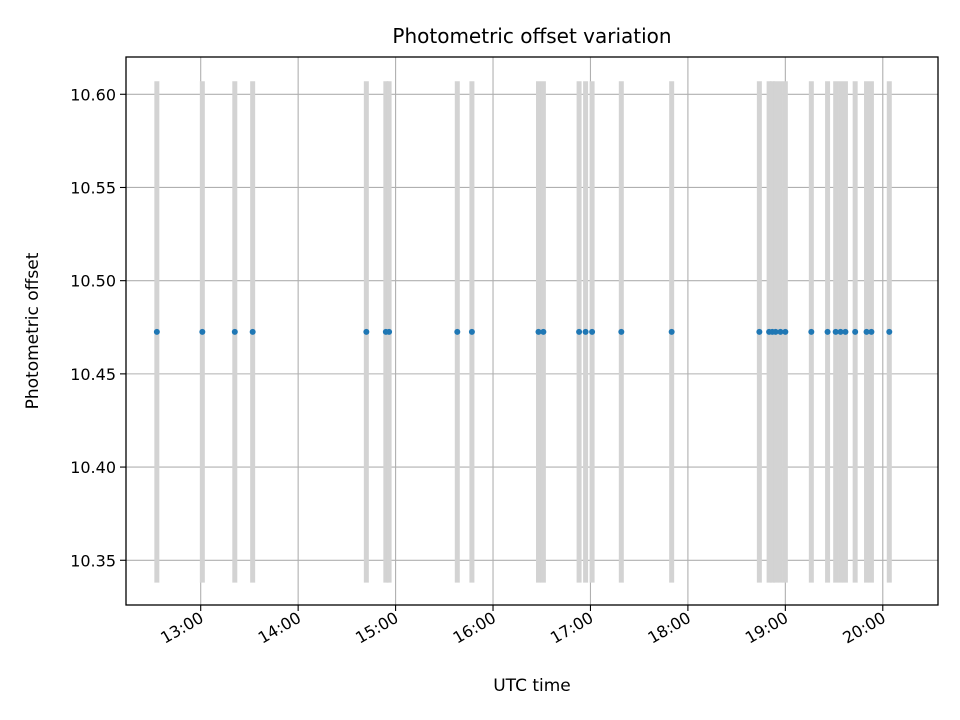 The image size is (960, 720). Describe the element at coordinates (93, 94) in the screenshot. I see `y-tick-label: 10.60` at that location.